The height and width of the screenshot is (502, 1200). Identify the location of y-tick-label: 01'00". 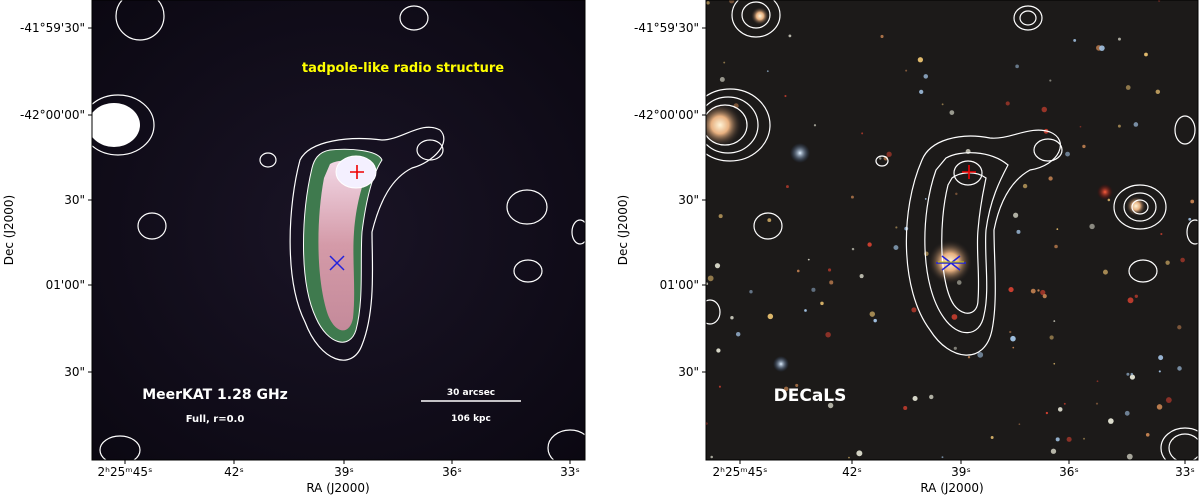
(65, 285).